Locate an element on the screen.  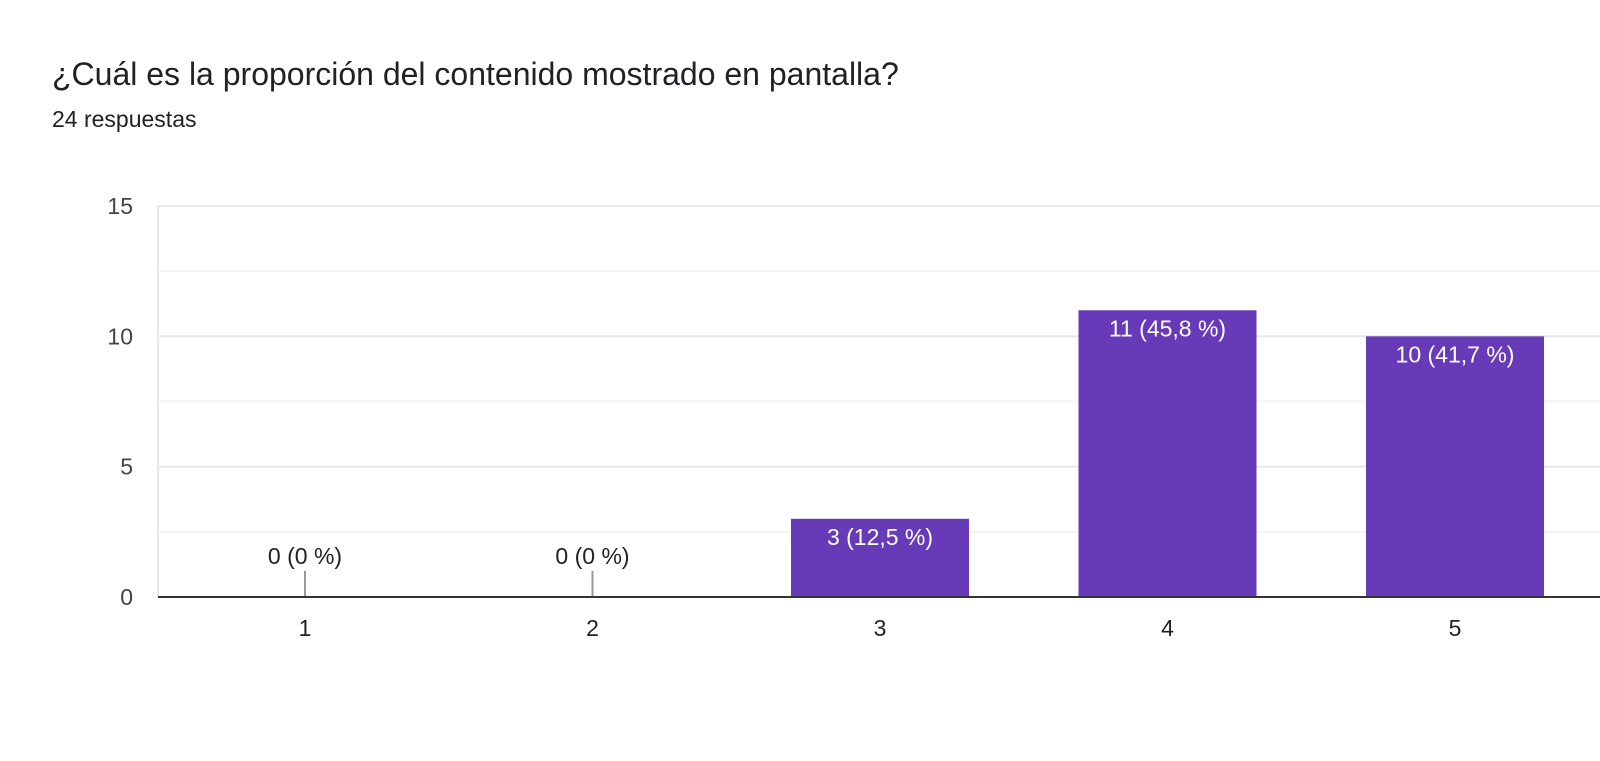
x-tick-label: 3 is located at coordinates (880, 628).